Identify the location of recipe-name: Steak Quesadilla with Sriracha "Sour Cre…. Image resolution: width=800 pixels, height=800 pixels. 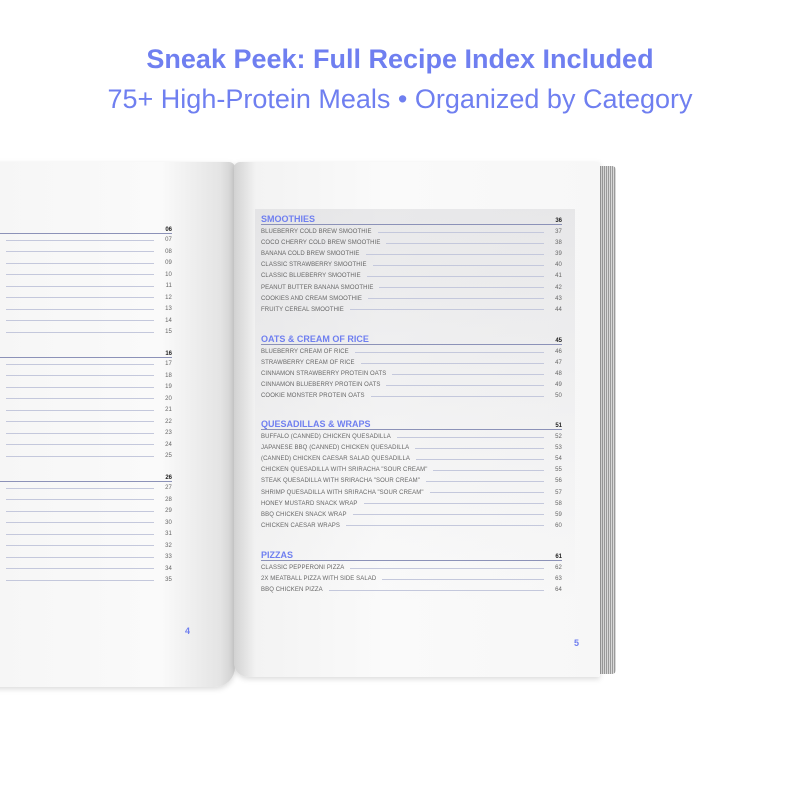
(340, 481).